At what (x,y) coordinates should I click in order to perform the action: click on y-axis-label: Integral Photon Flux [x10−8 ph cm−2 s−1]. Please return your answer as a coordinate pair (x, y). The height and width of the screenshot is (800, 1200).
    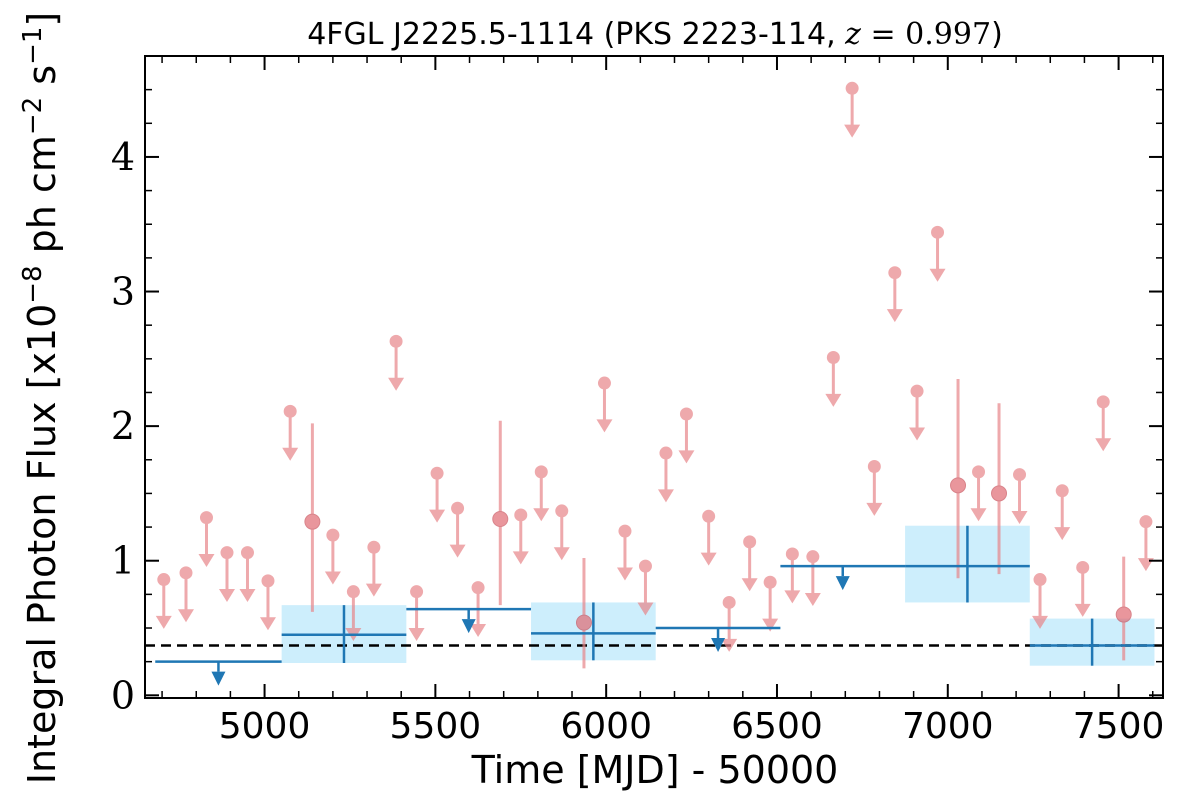
    Looking at the image, I should click on (41, 398).